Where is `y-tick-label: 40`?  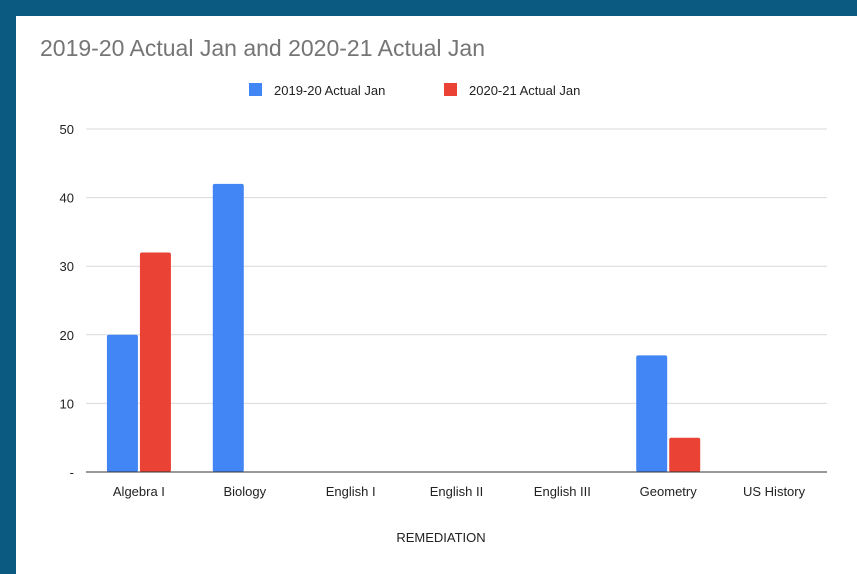 y-tick-label: 40 is located at coordinates (67, 198).